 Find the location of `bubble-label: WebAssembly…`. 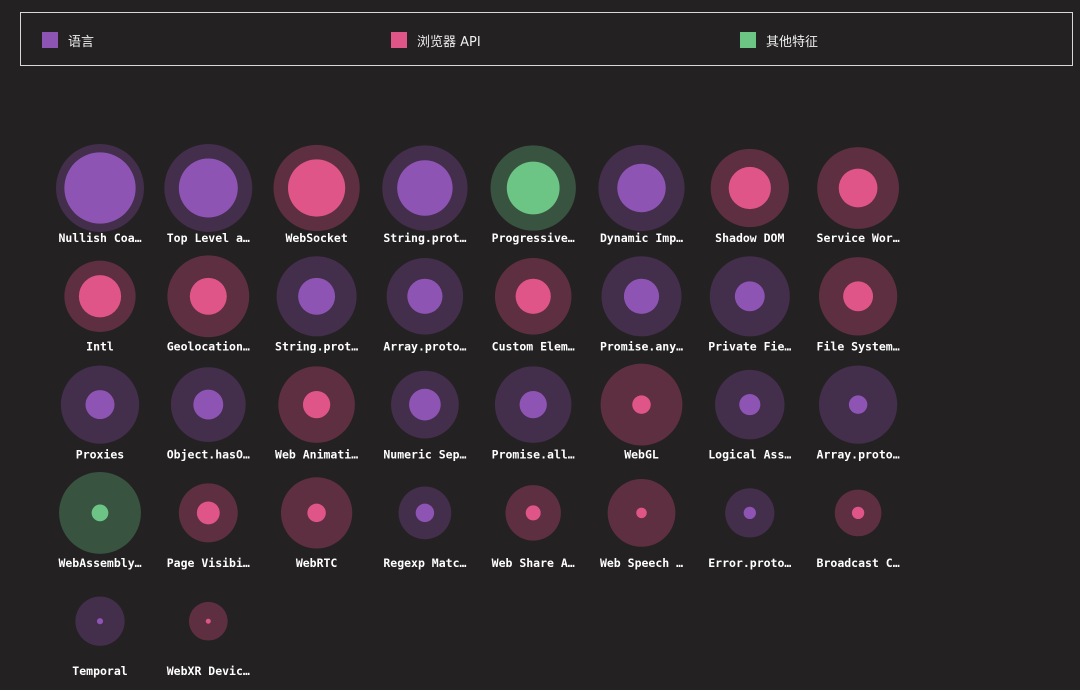

bubble-label: WebAssembly… is located at coordinates (99, 563).